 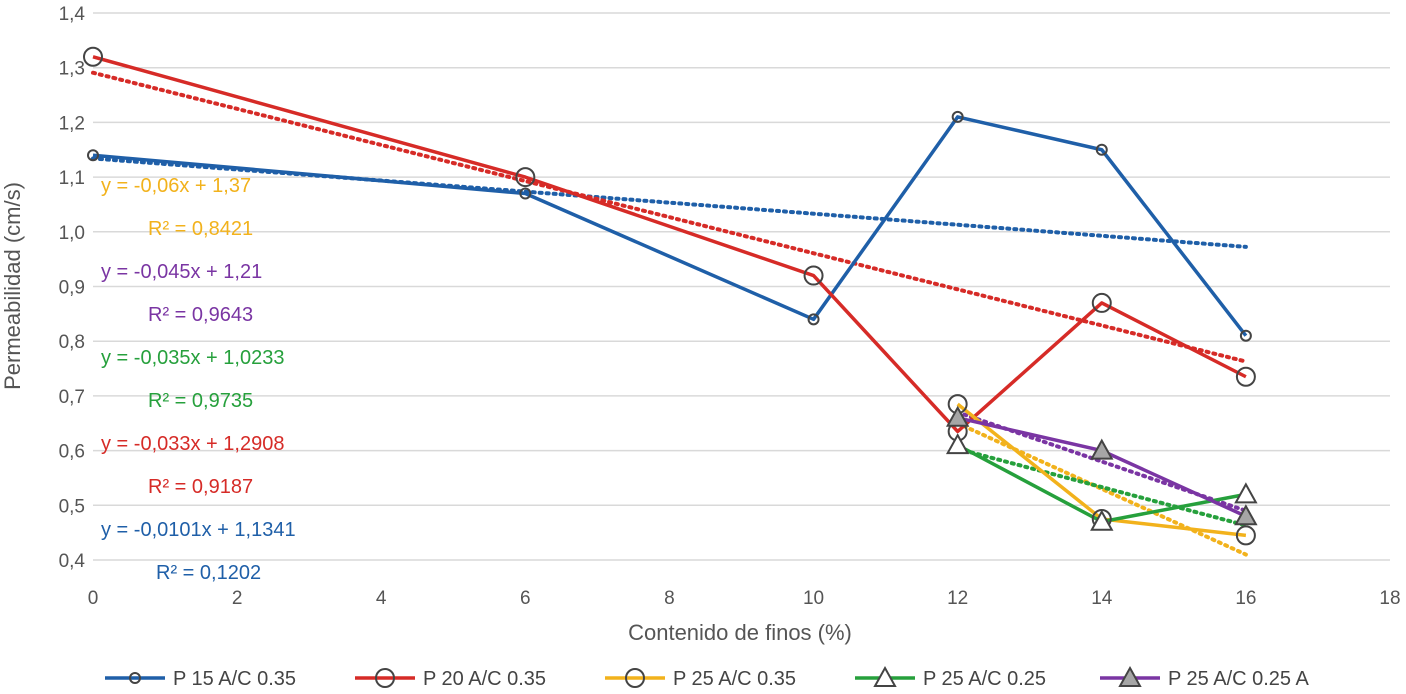 What do you see at coordinates (381, 598) in the screenshot?
I see `x-tick-label: 4` at bounding box center [381, 598].